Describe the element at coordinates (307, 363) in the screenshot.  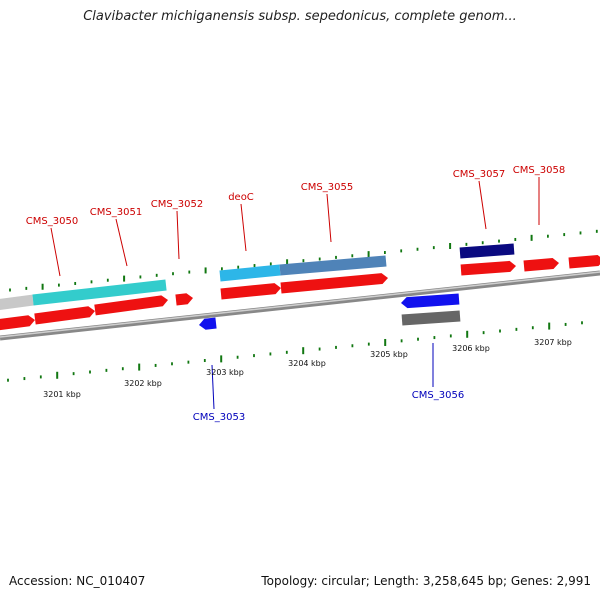
I see `scale-label: 3204 kbp` at that location.